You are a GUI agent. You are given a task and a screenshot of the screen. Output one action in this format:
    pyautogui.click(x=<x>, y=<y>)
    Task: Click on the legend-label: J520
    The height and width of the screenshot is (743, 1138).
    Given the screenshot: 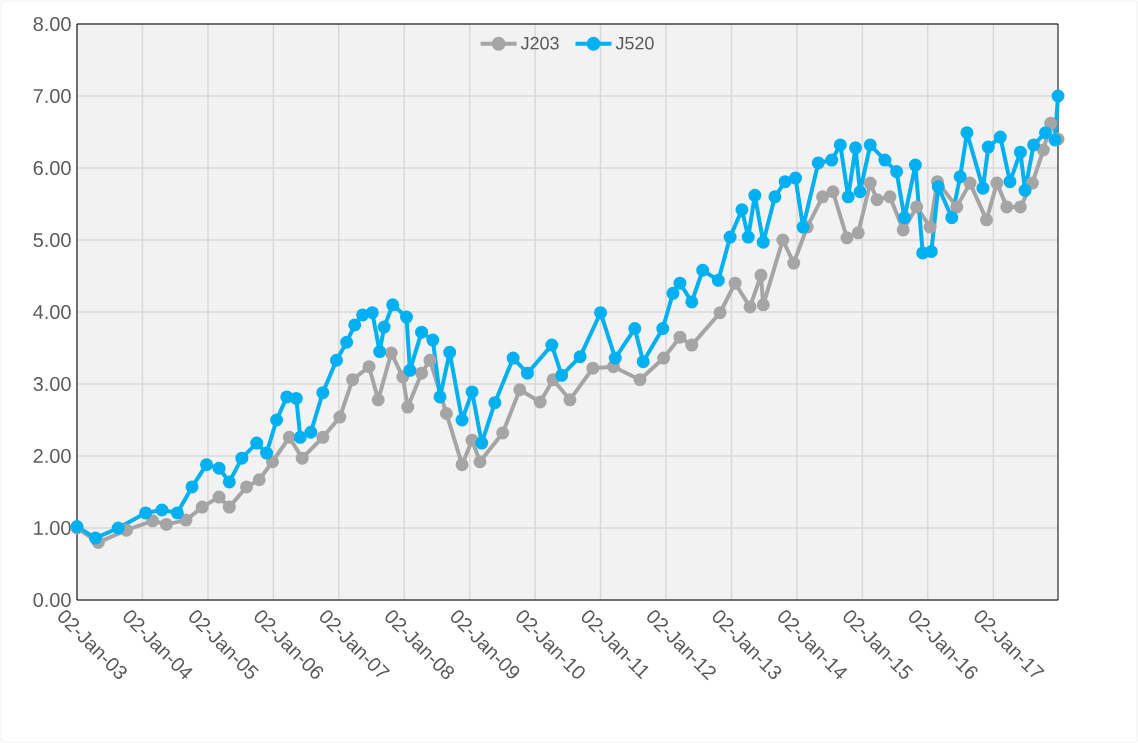 What is the action you would take?
    pyautogui.click(x=634, y=43)
    